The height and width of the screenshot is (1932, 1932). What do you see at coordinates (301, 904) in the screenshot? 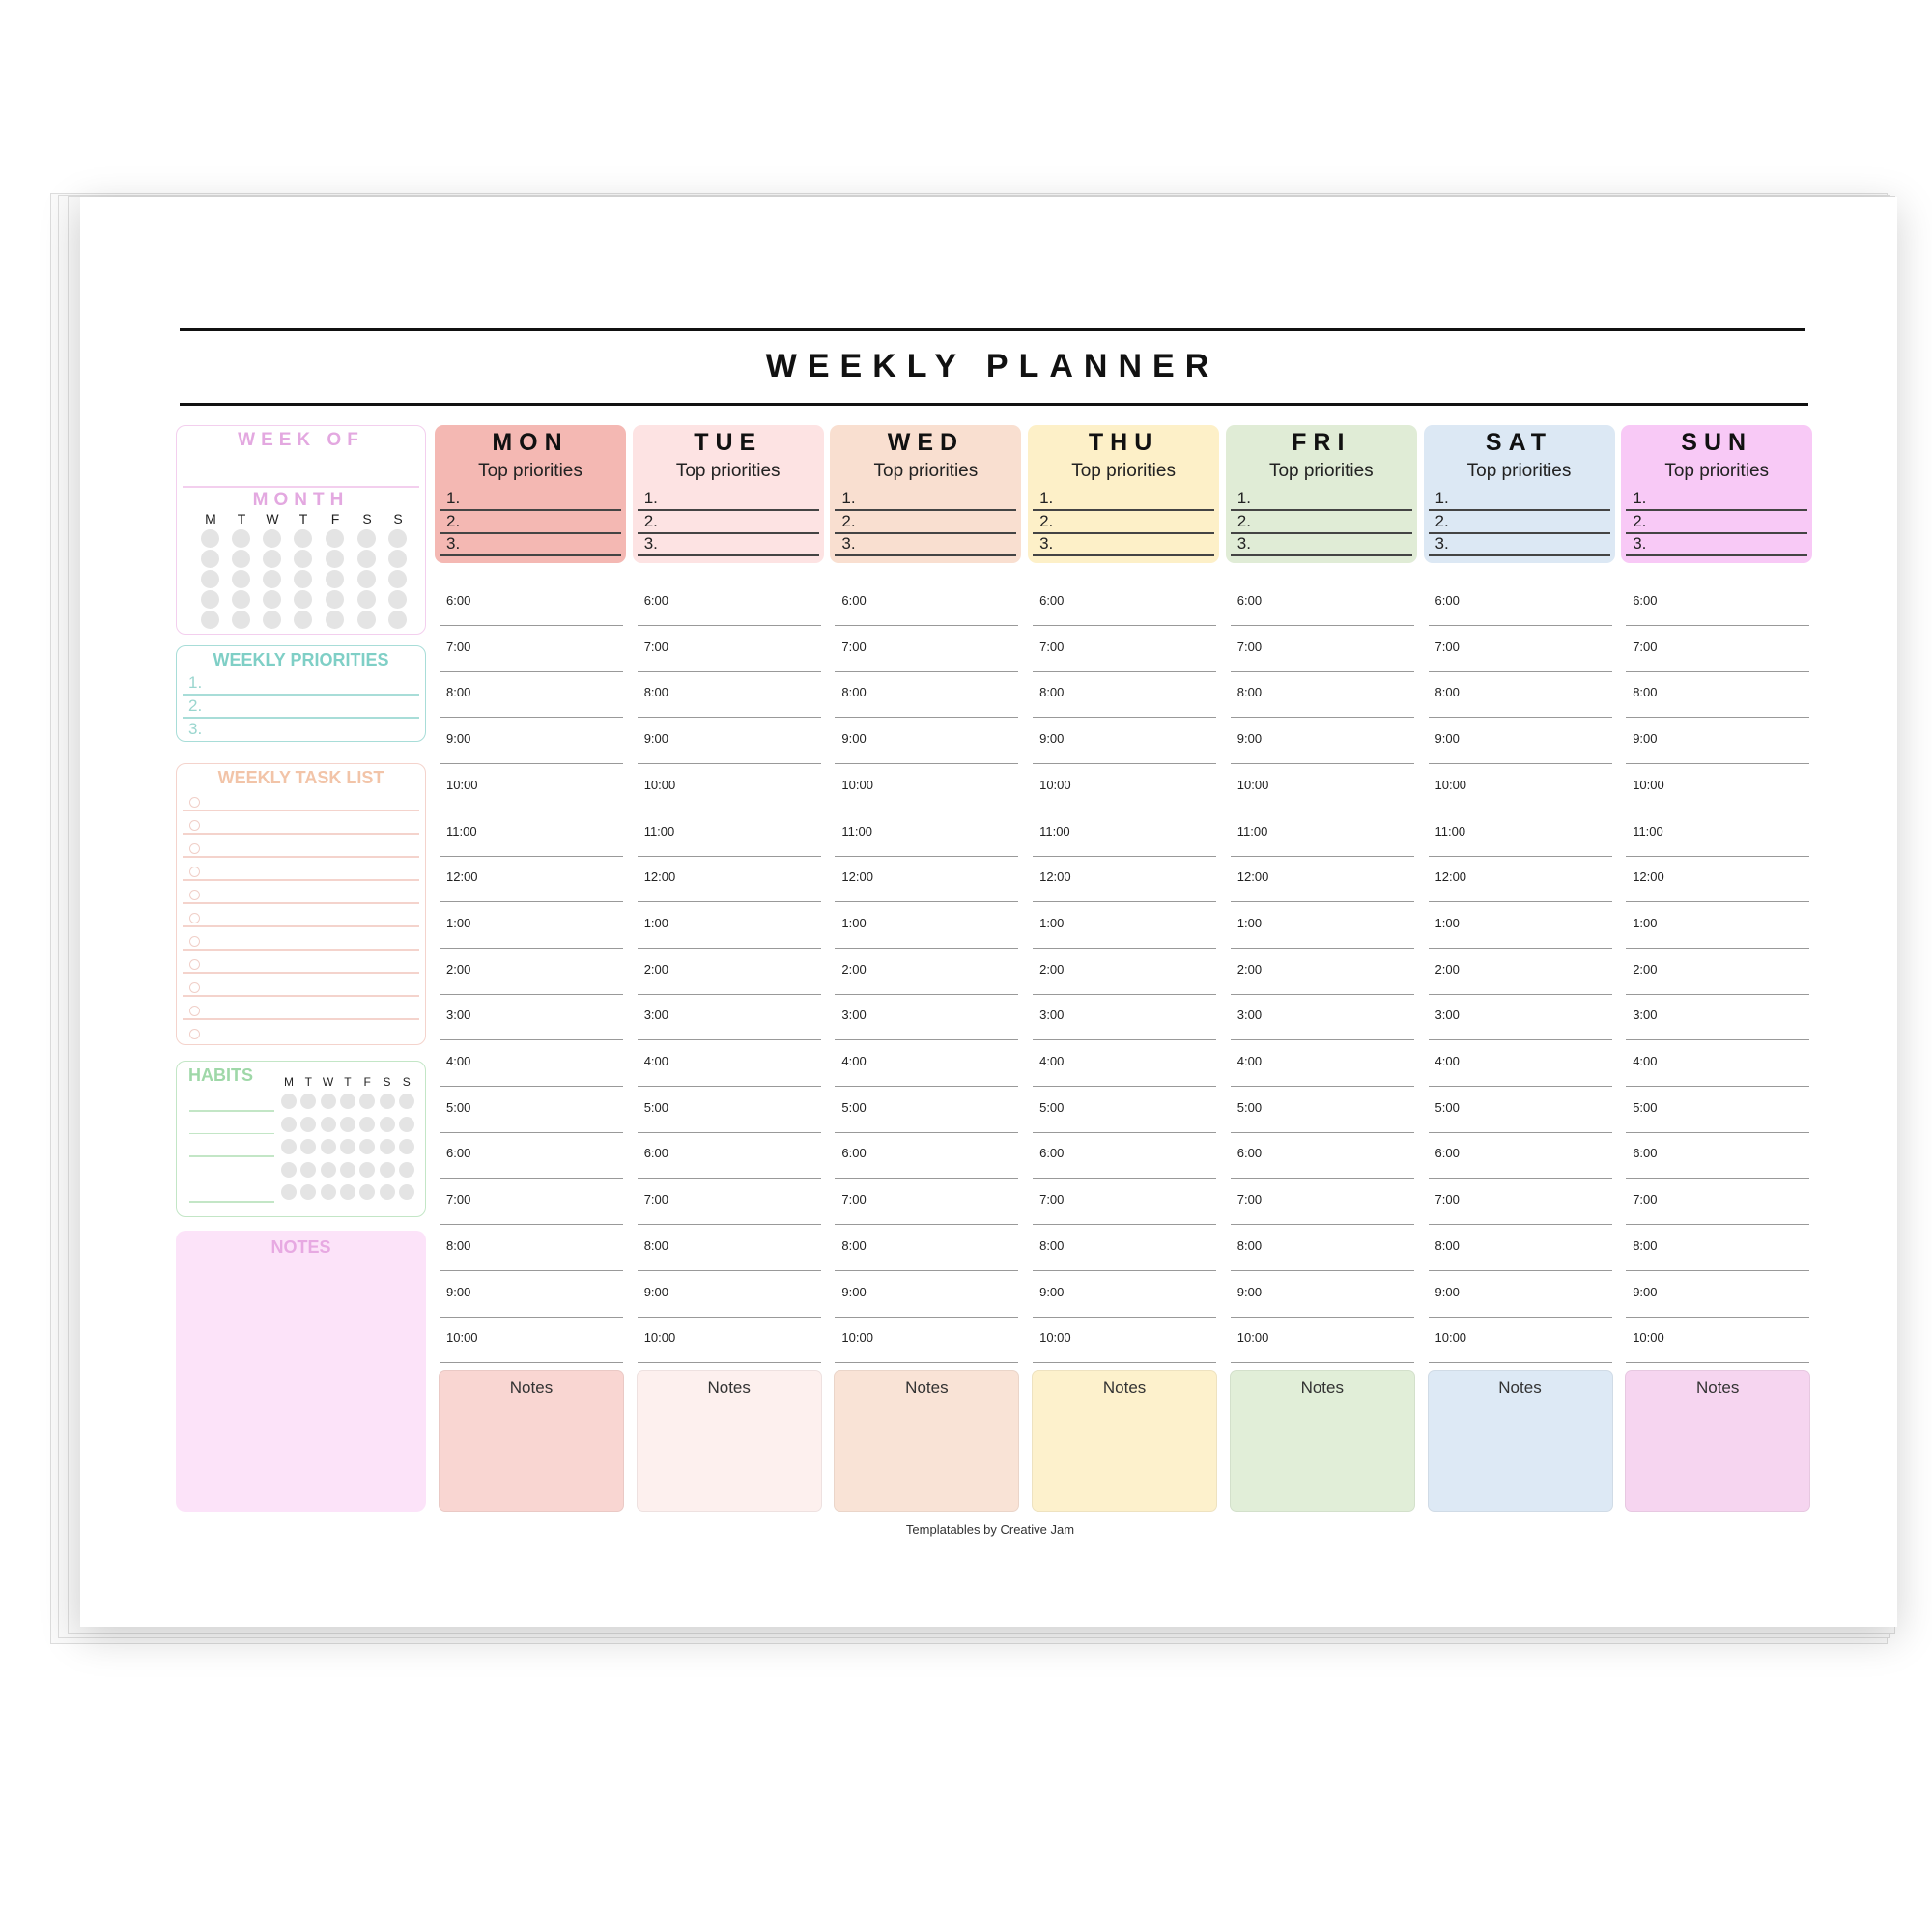
I see `weekly-task-list-box: WEEKLY TASK LIST` at bounding box center [301, 904].